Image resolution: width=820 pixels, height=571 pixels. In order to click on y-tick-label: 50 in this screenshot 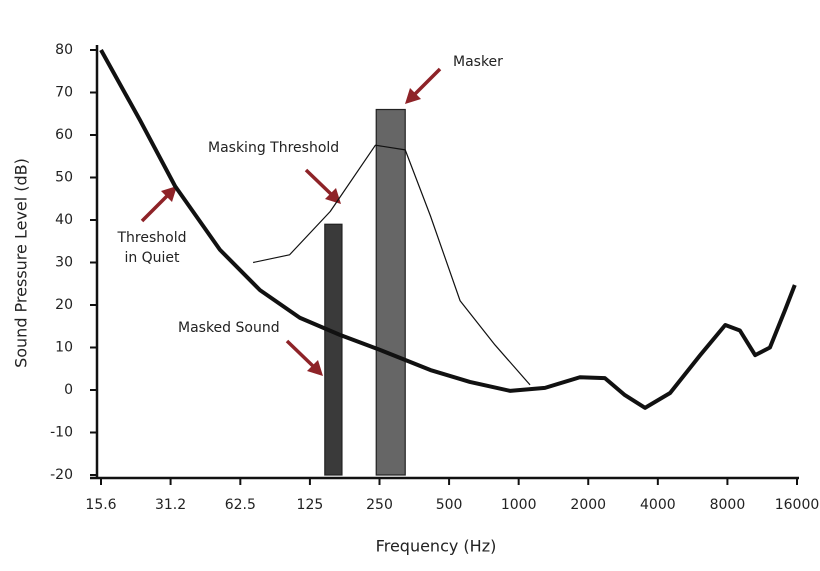, I will do `click(64, 178)`.